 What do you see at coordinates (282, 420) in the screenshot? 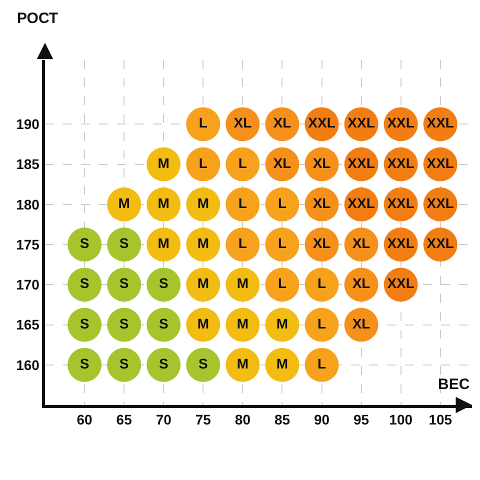
I see `x-tick-label: 85` at bounding box center [282, 420].